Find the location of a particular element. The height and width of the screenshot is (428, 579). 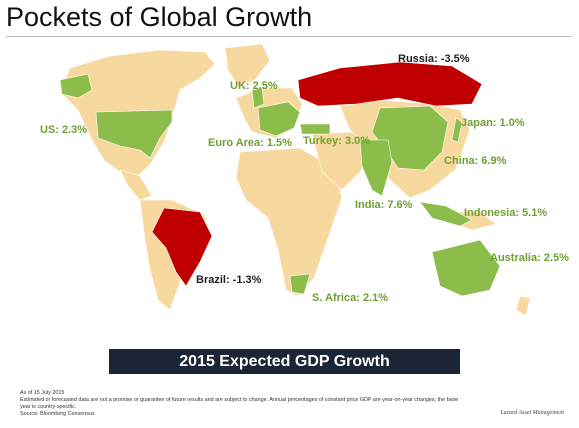

china-label: China: 6.9% is located at coordinates (475, 161).